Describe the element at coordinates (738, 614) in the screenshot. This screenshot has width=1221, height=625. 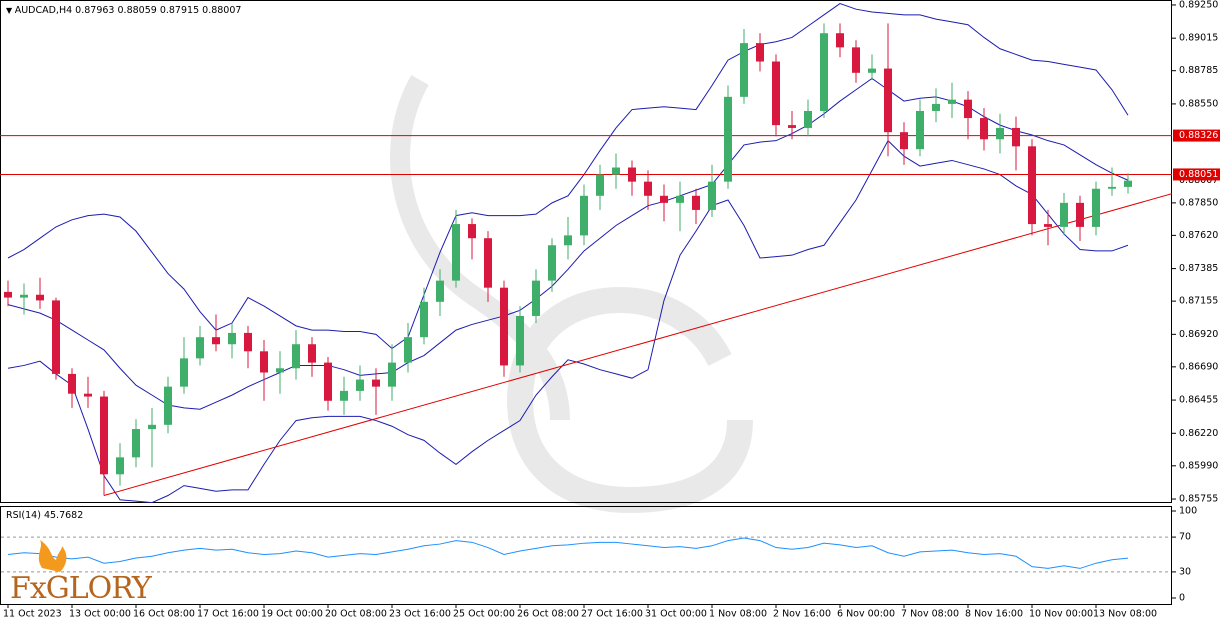
I see `x-tick-label: 1 Nov 08:00` at that location.